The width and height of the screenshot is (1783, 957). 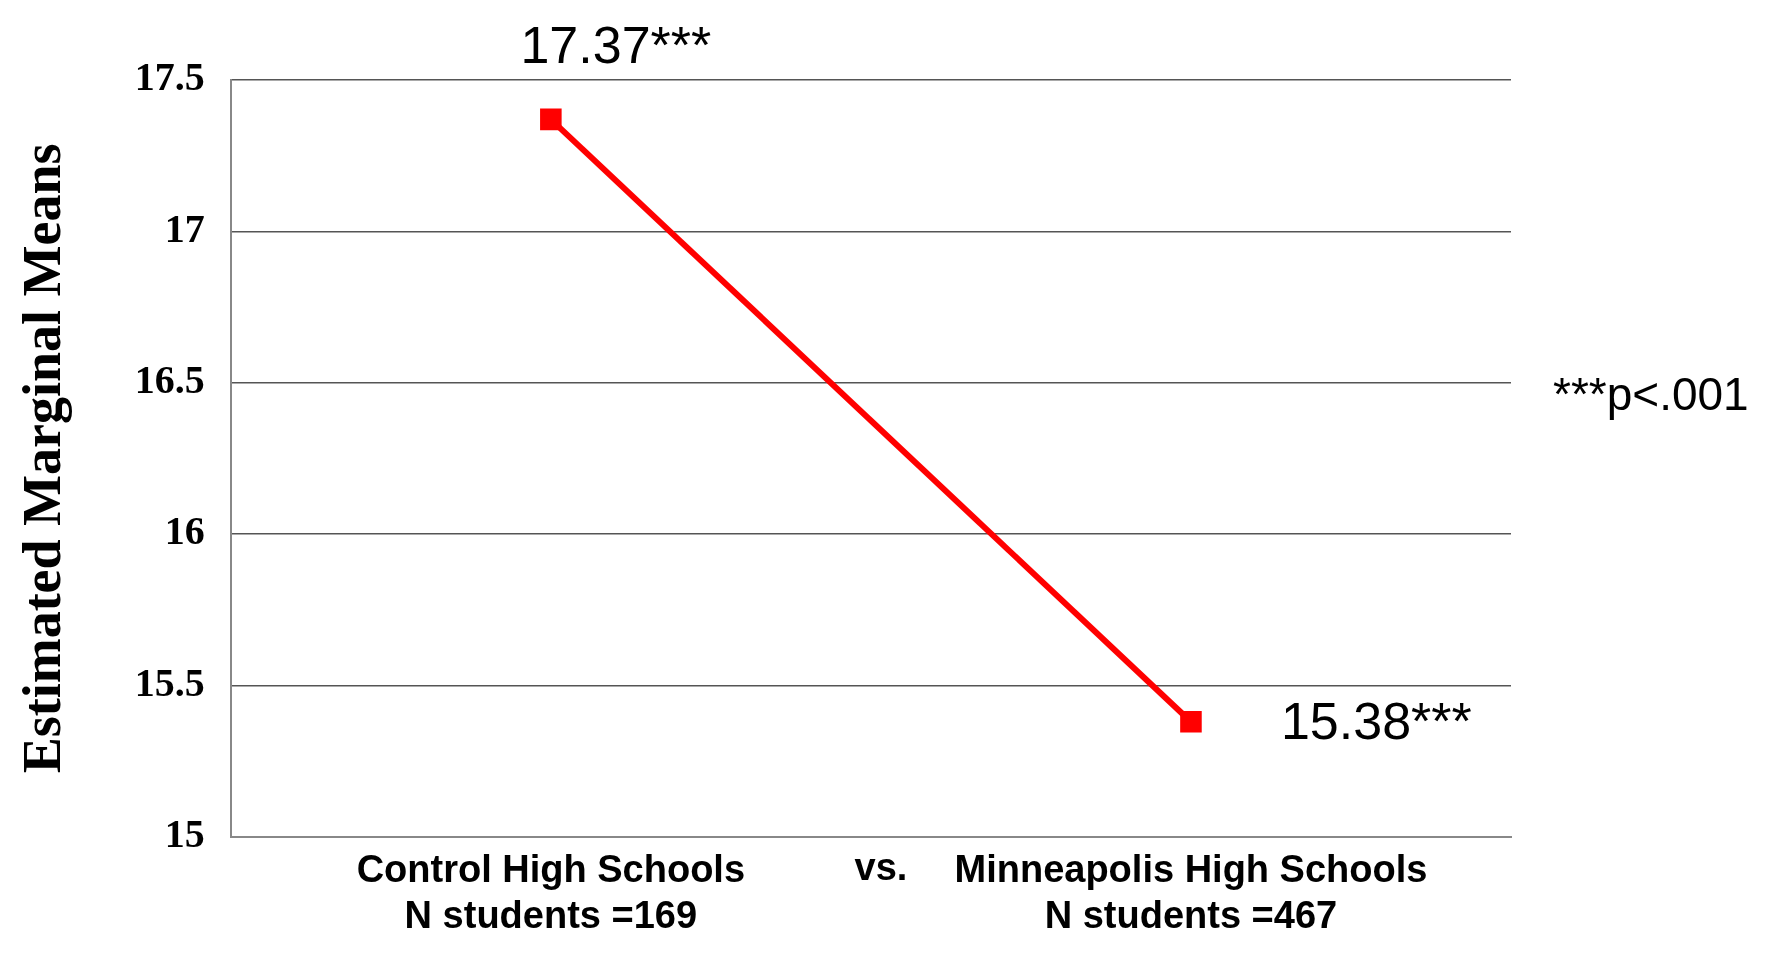 What do you see at coordinates (1191, 892) in the screenshot?
I see `x-tick-label: Minneapolis High Schools N students =467` at bounding box center [1191, 892].